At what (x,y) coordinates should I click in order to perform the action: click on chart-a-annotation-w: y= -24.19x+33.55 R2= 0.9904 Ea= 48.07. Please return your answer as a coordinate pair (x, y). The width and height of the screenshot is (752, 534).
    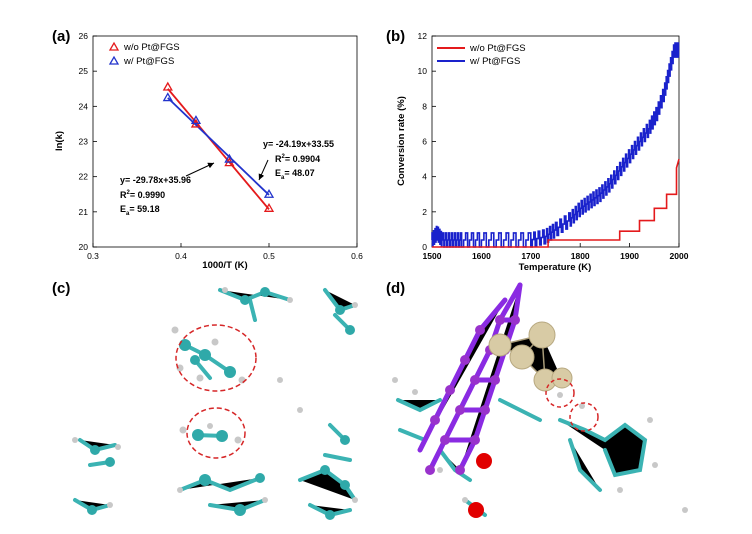
    Looking at the image, I should click on (298, 160).